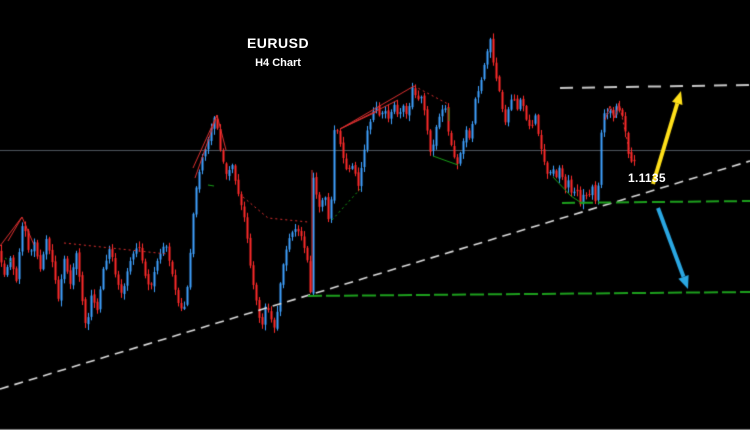 The height and width of the screenshot is (430, 750). I want to click on symbol-title: EURUSD, so click(278, 43).